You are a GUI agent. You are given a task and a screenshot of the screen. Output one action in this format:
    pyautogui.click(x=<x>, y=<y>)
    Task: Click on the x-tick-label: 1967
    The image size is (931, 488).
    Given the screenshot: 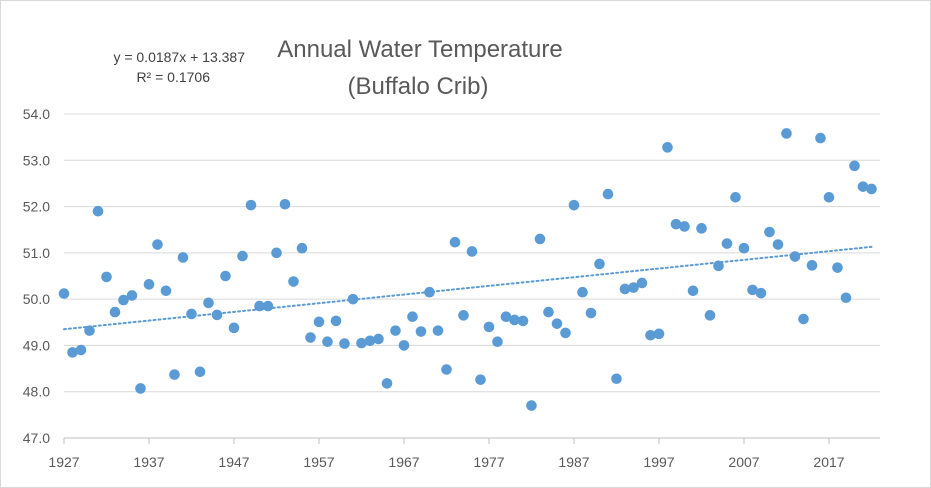 What is the action you would take?
    pyautogui.click(x=403, y=462)
    